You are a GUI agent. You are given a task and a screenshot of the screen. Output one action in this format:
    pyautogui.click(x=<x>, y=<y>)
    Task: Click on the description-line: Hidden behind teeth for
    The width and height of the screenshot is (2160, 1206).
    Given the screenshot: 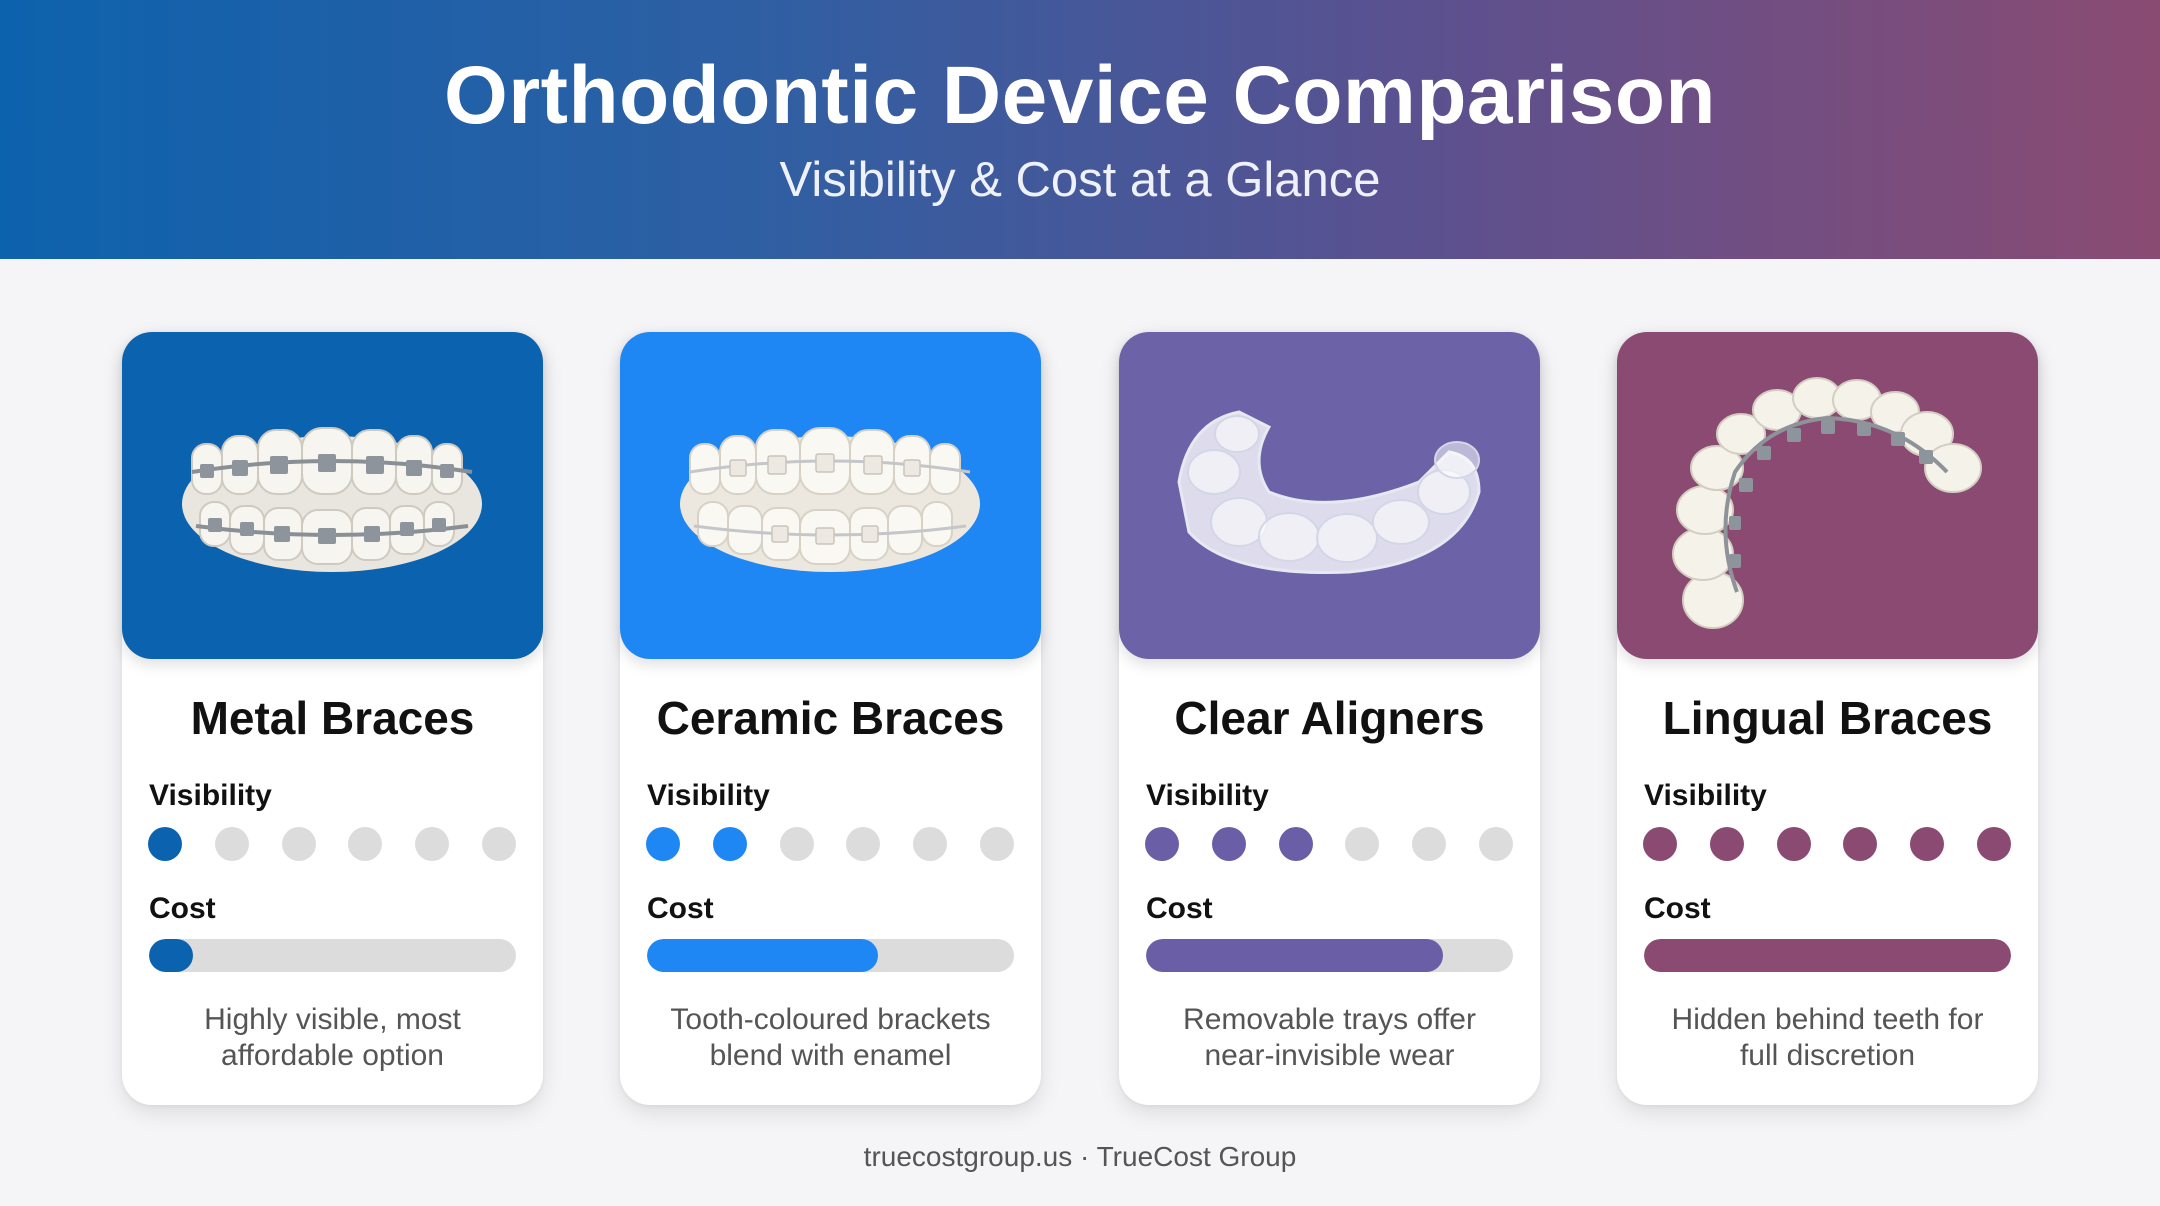 What is the action you would take?
    pyautogui.click(x=1827, y=1019)
    